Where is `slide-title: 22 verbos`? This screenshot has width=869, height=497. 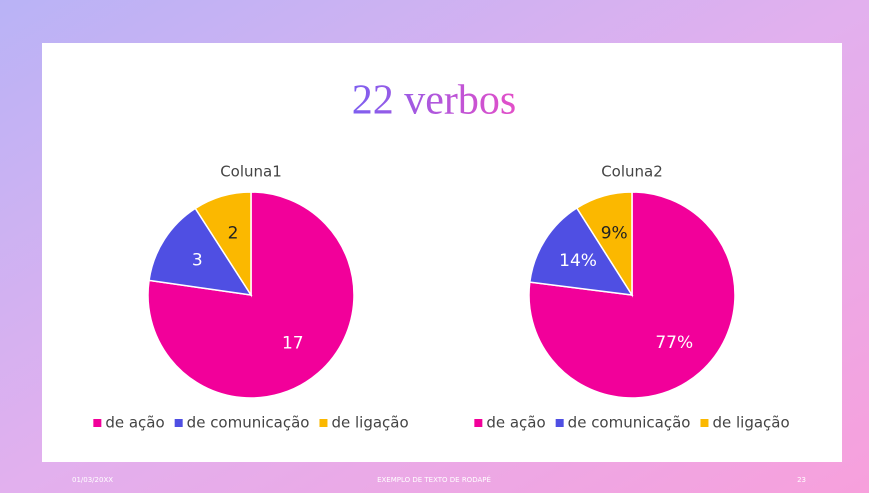 slide-title: 22 verbos is located at coordinates (434, 101).